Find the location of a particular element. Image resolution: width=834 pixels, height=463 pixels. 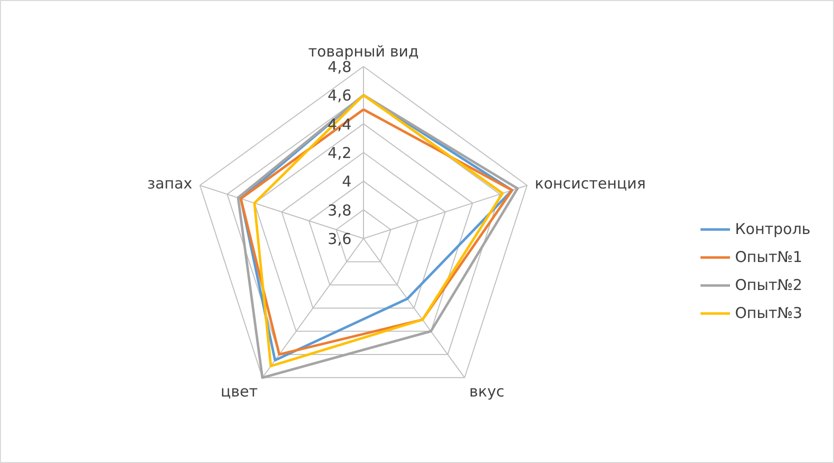

legend-label: Опыт№2 is located at coordinates (768, 285).